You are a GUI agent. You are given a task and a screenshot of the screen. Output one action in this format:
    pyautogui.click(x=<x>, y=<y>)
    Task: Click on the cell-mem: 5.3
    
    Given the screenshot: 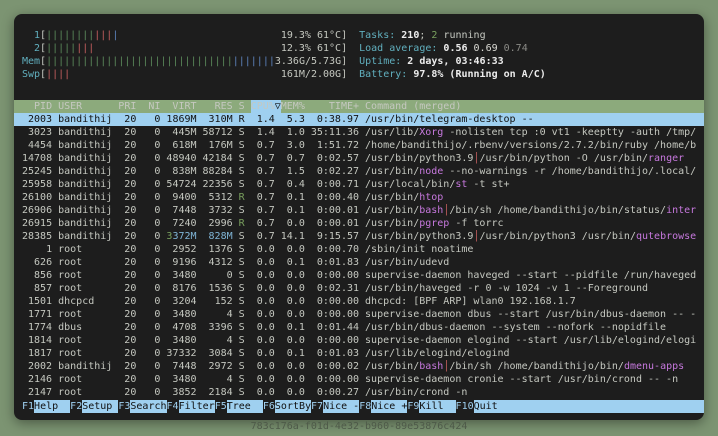 What is the action you would take?
    pyautogui.click(x=295, y=119)
    